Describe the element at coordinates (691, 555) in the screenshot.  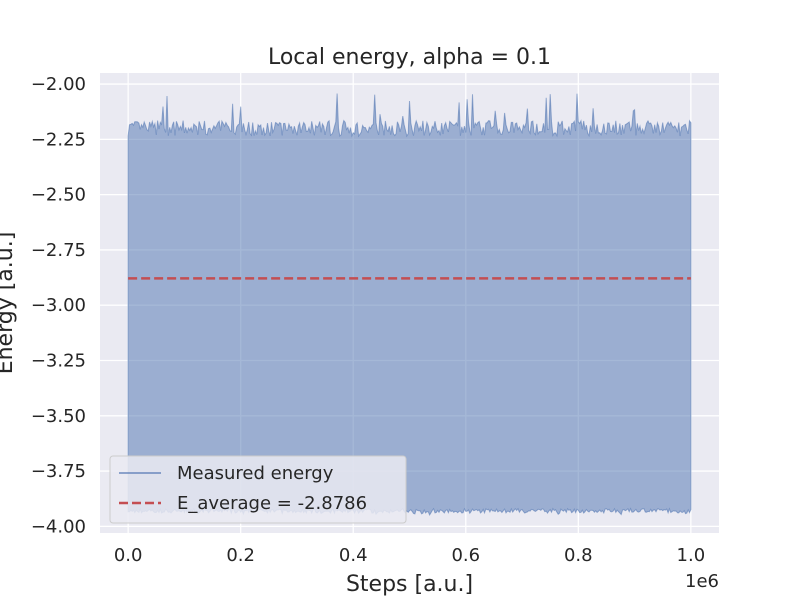
I see `x-tick-label: 1.0` at that location.